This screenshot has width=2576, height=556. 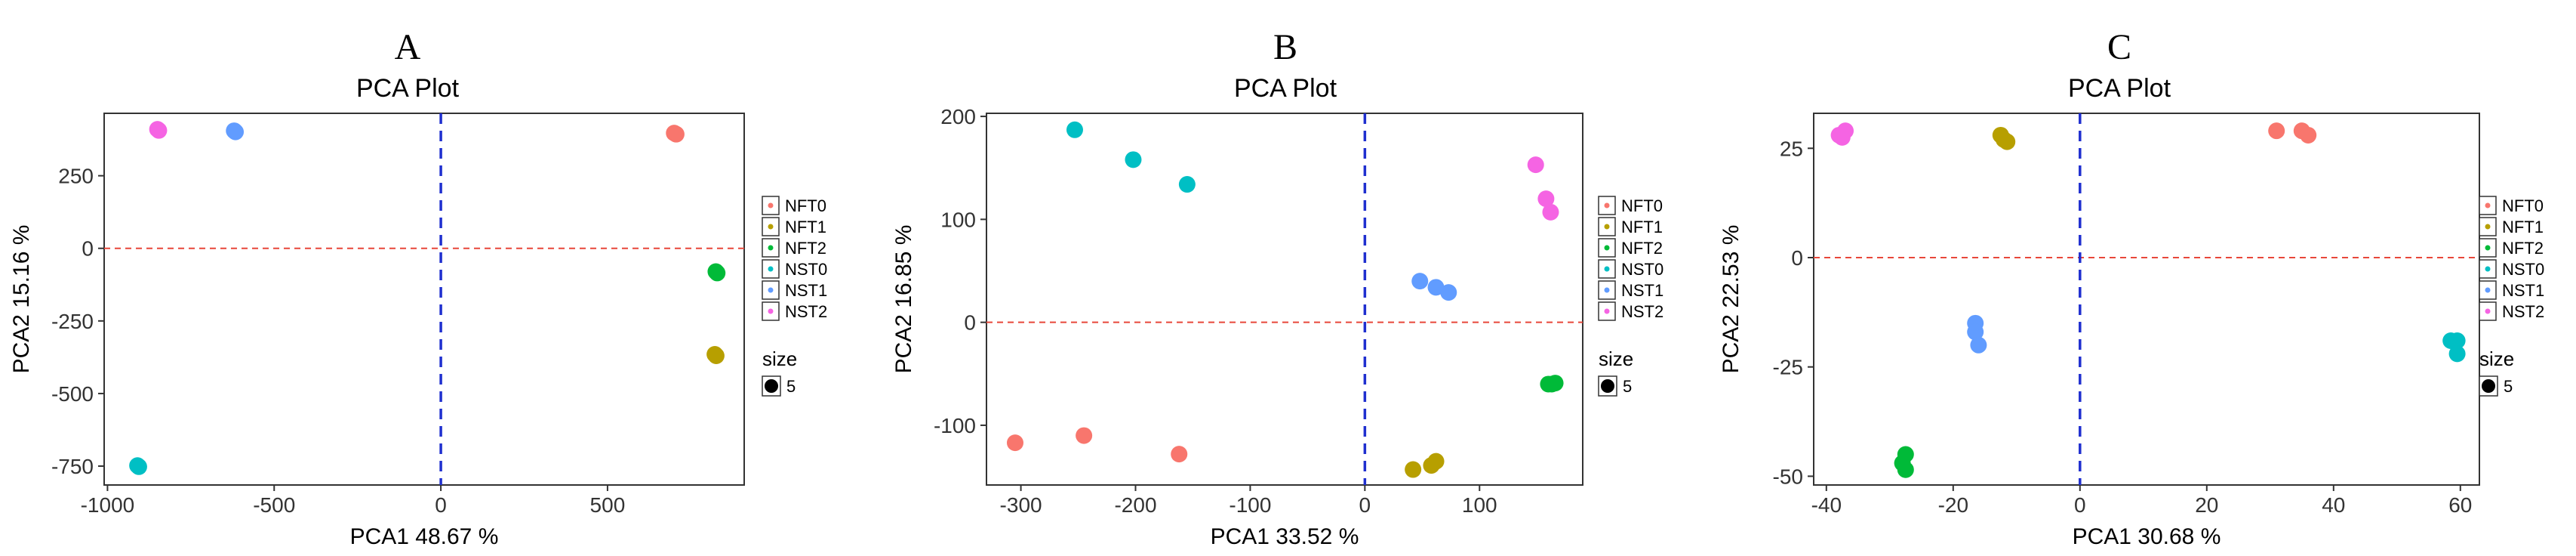 What do you see at coordinates (1953, 505) in the screenshot?
I see `x-tick-label: -20` at bounding box center [1953, 505].